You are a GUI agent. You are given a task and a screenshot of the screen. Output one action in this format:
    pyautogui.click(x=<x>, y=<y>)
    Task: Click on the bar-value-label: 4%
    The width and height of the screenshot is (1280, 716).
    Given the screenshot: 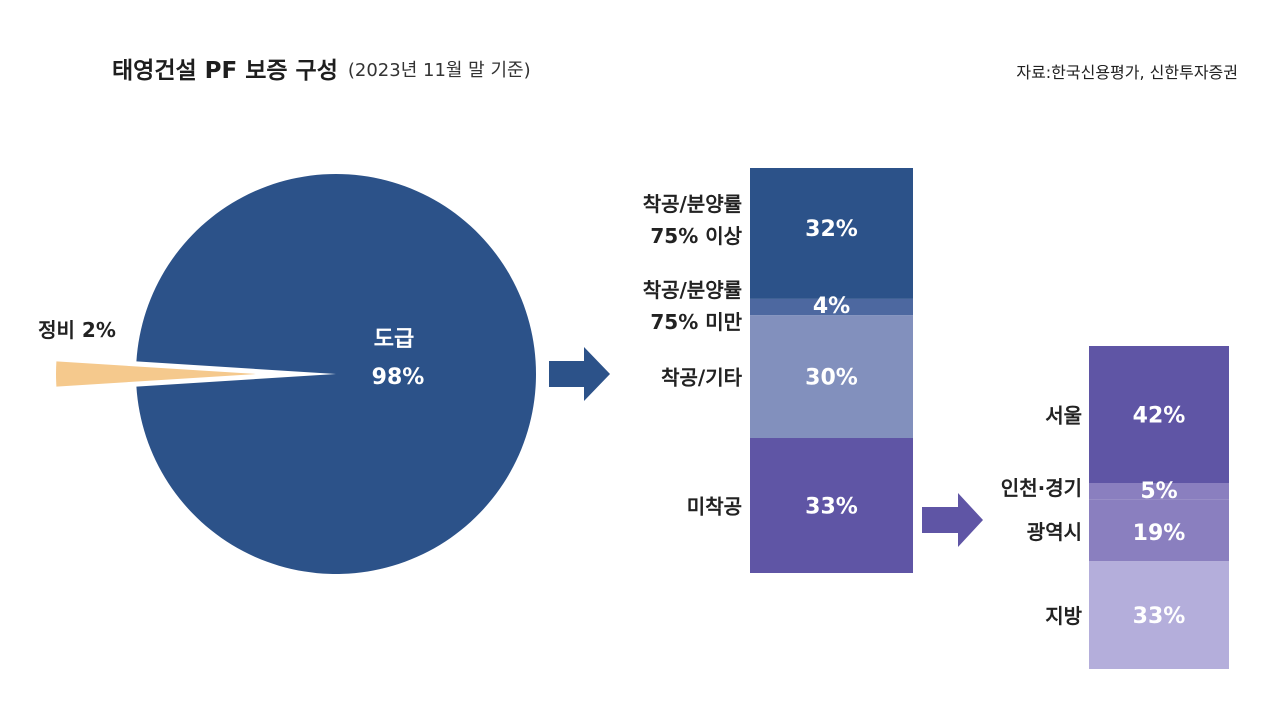 What is the action you would take?
    pyautogui.click(x=831, y=306)
    